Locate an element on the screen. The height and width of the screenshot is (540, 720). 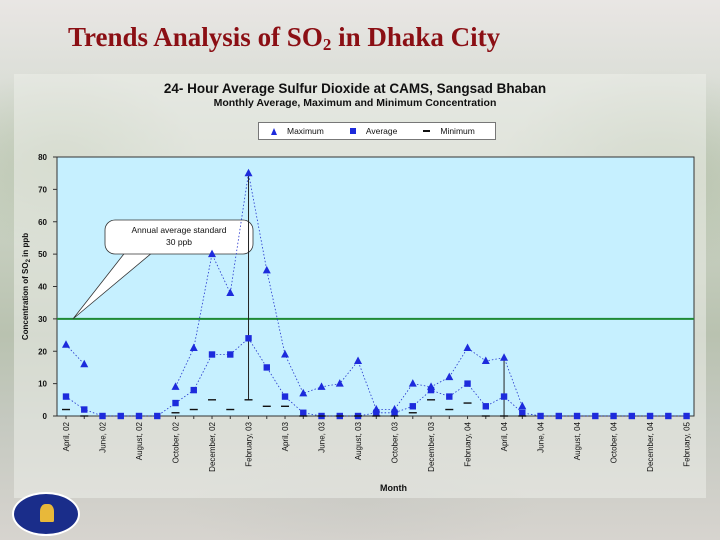
legend-label-minimum: Minimum is located at coordinates (457, 131).